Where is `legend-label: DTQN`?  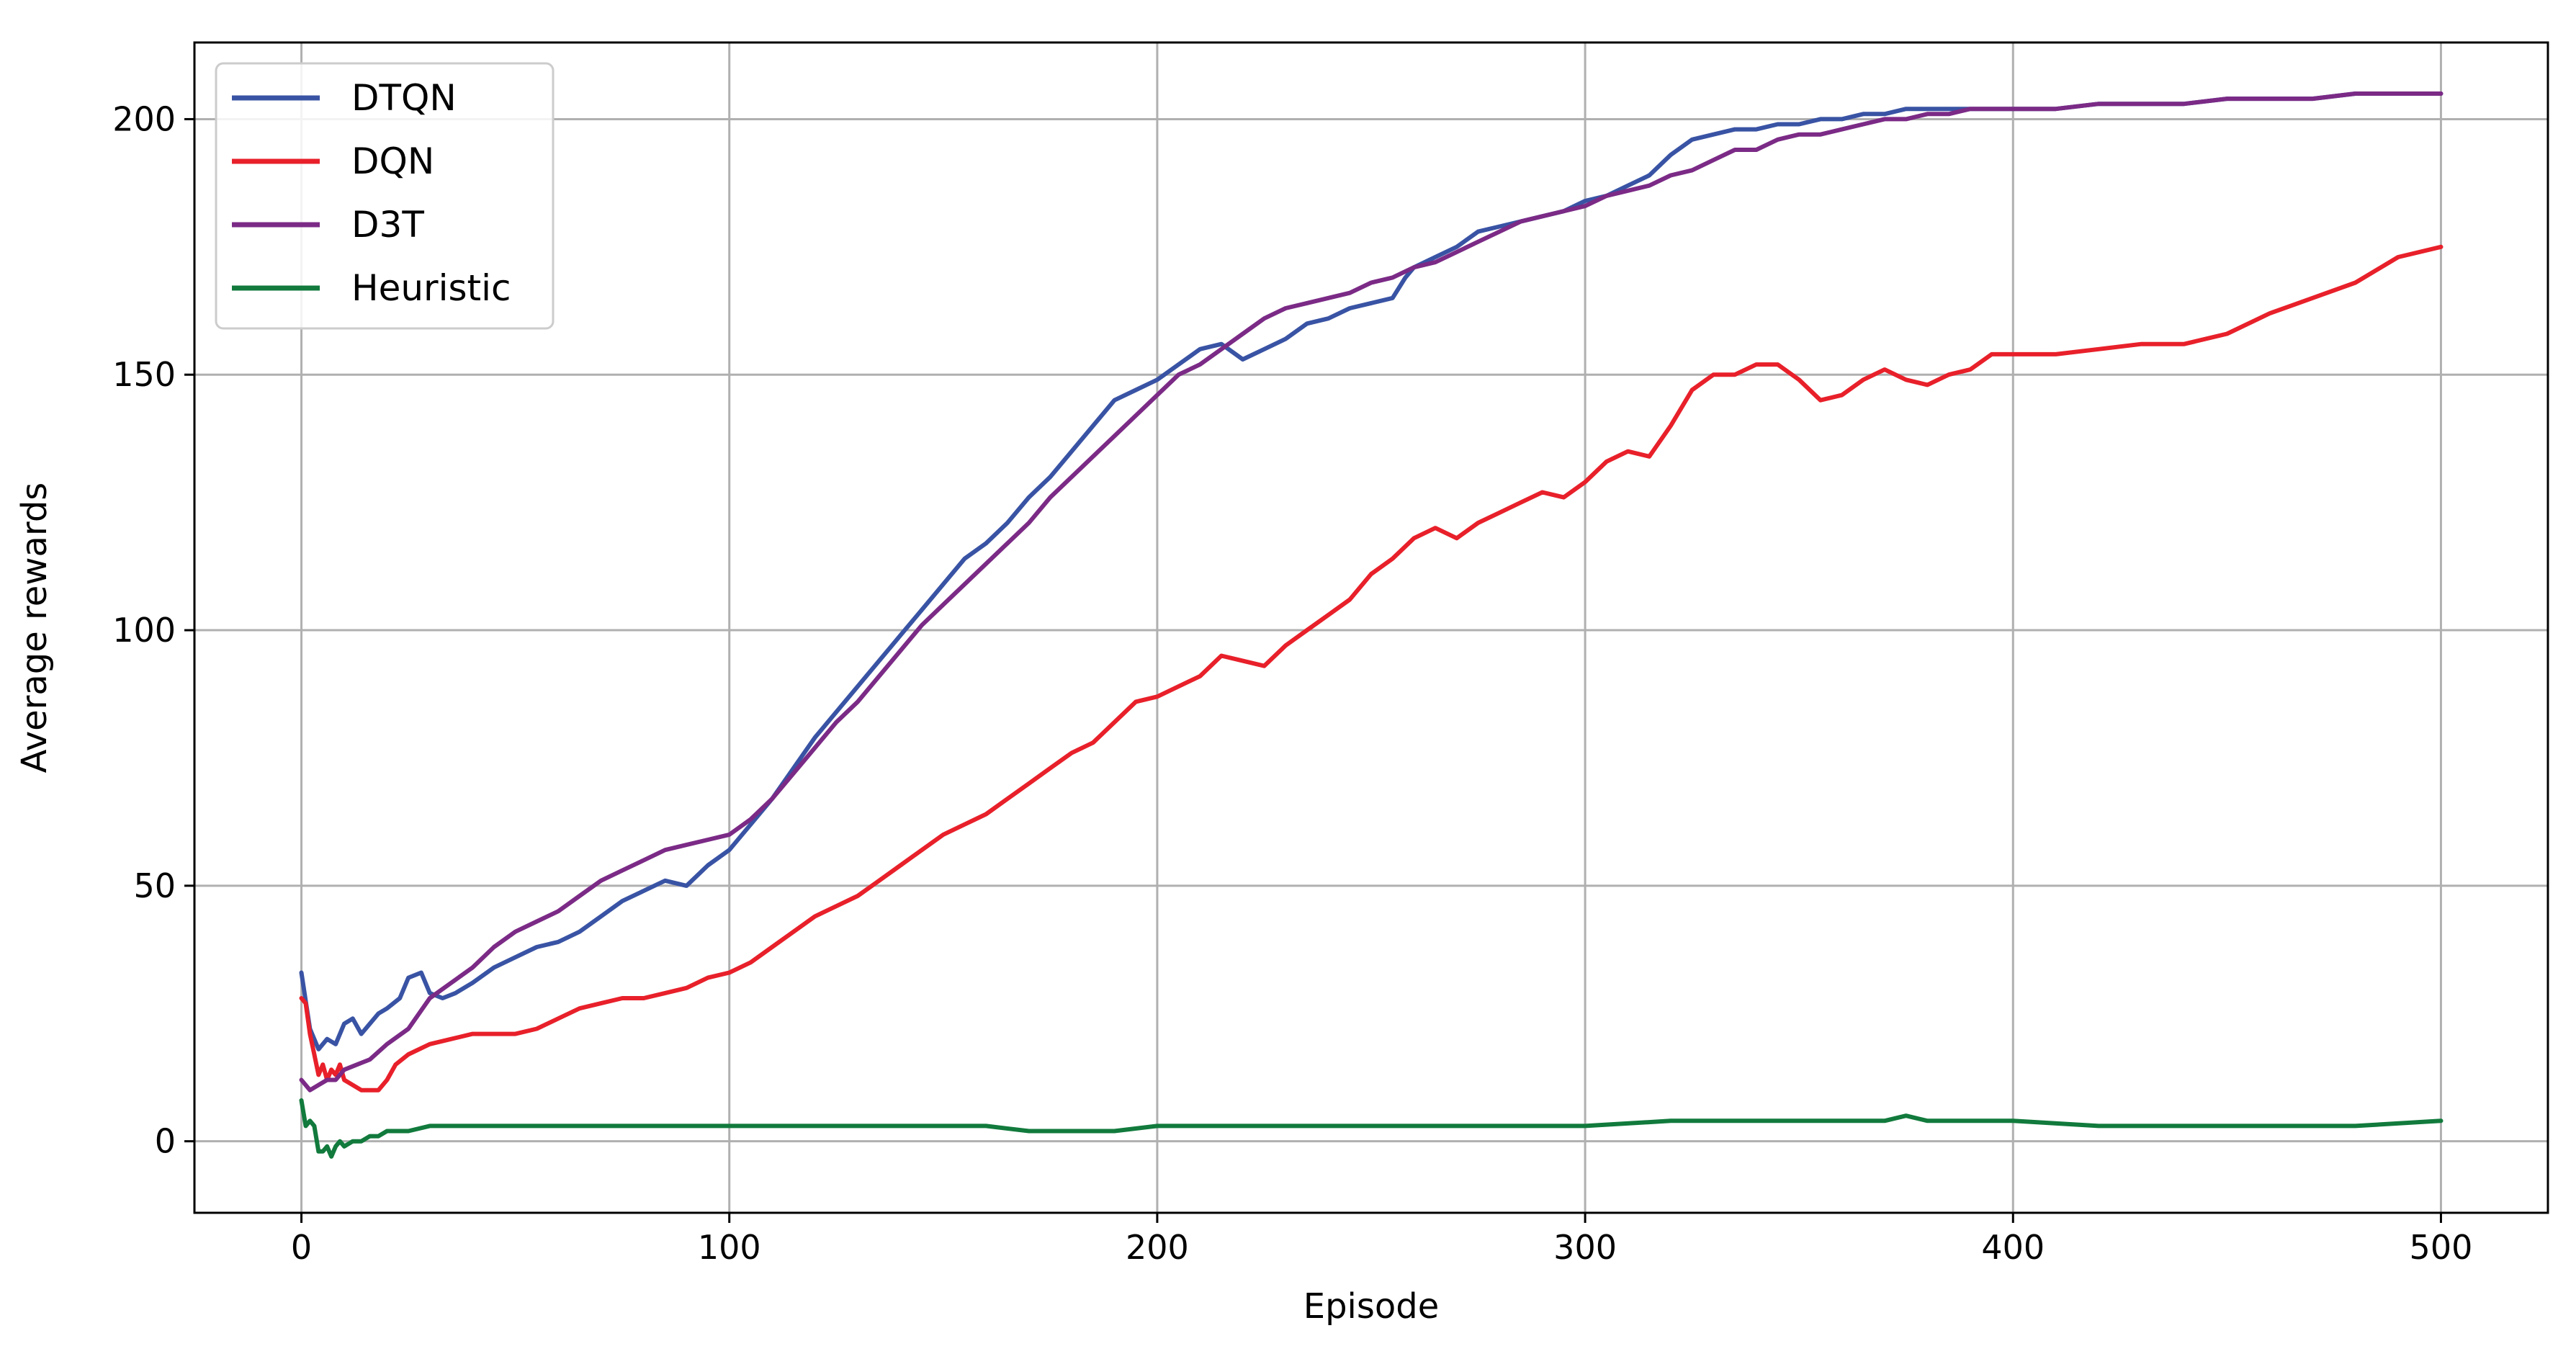 legend-label: DTQN is located at coordinates (404, 98).